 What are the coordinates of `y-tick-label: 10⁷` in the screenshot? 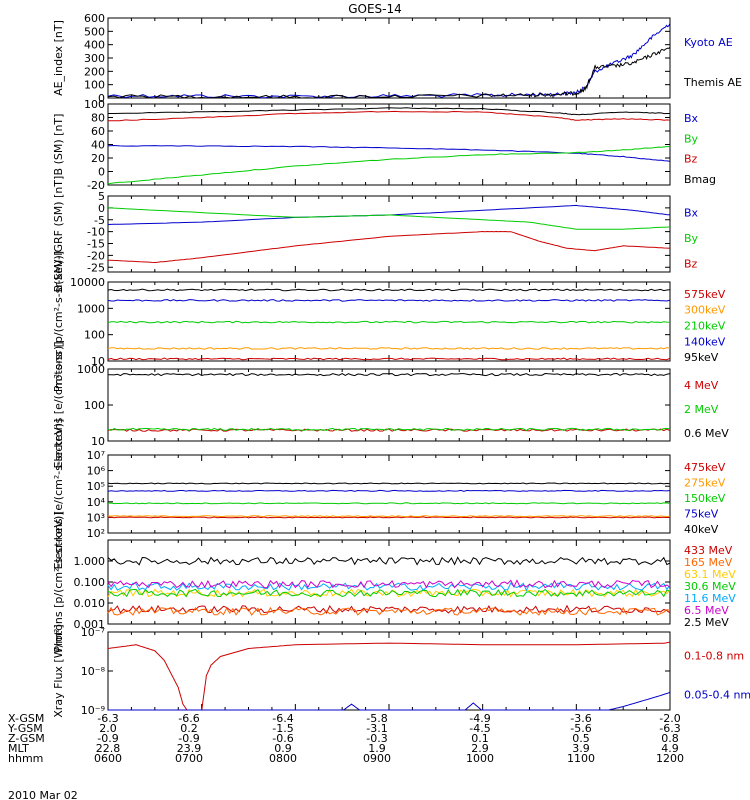 It's located at (96, 455).